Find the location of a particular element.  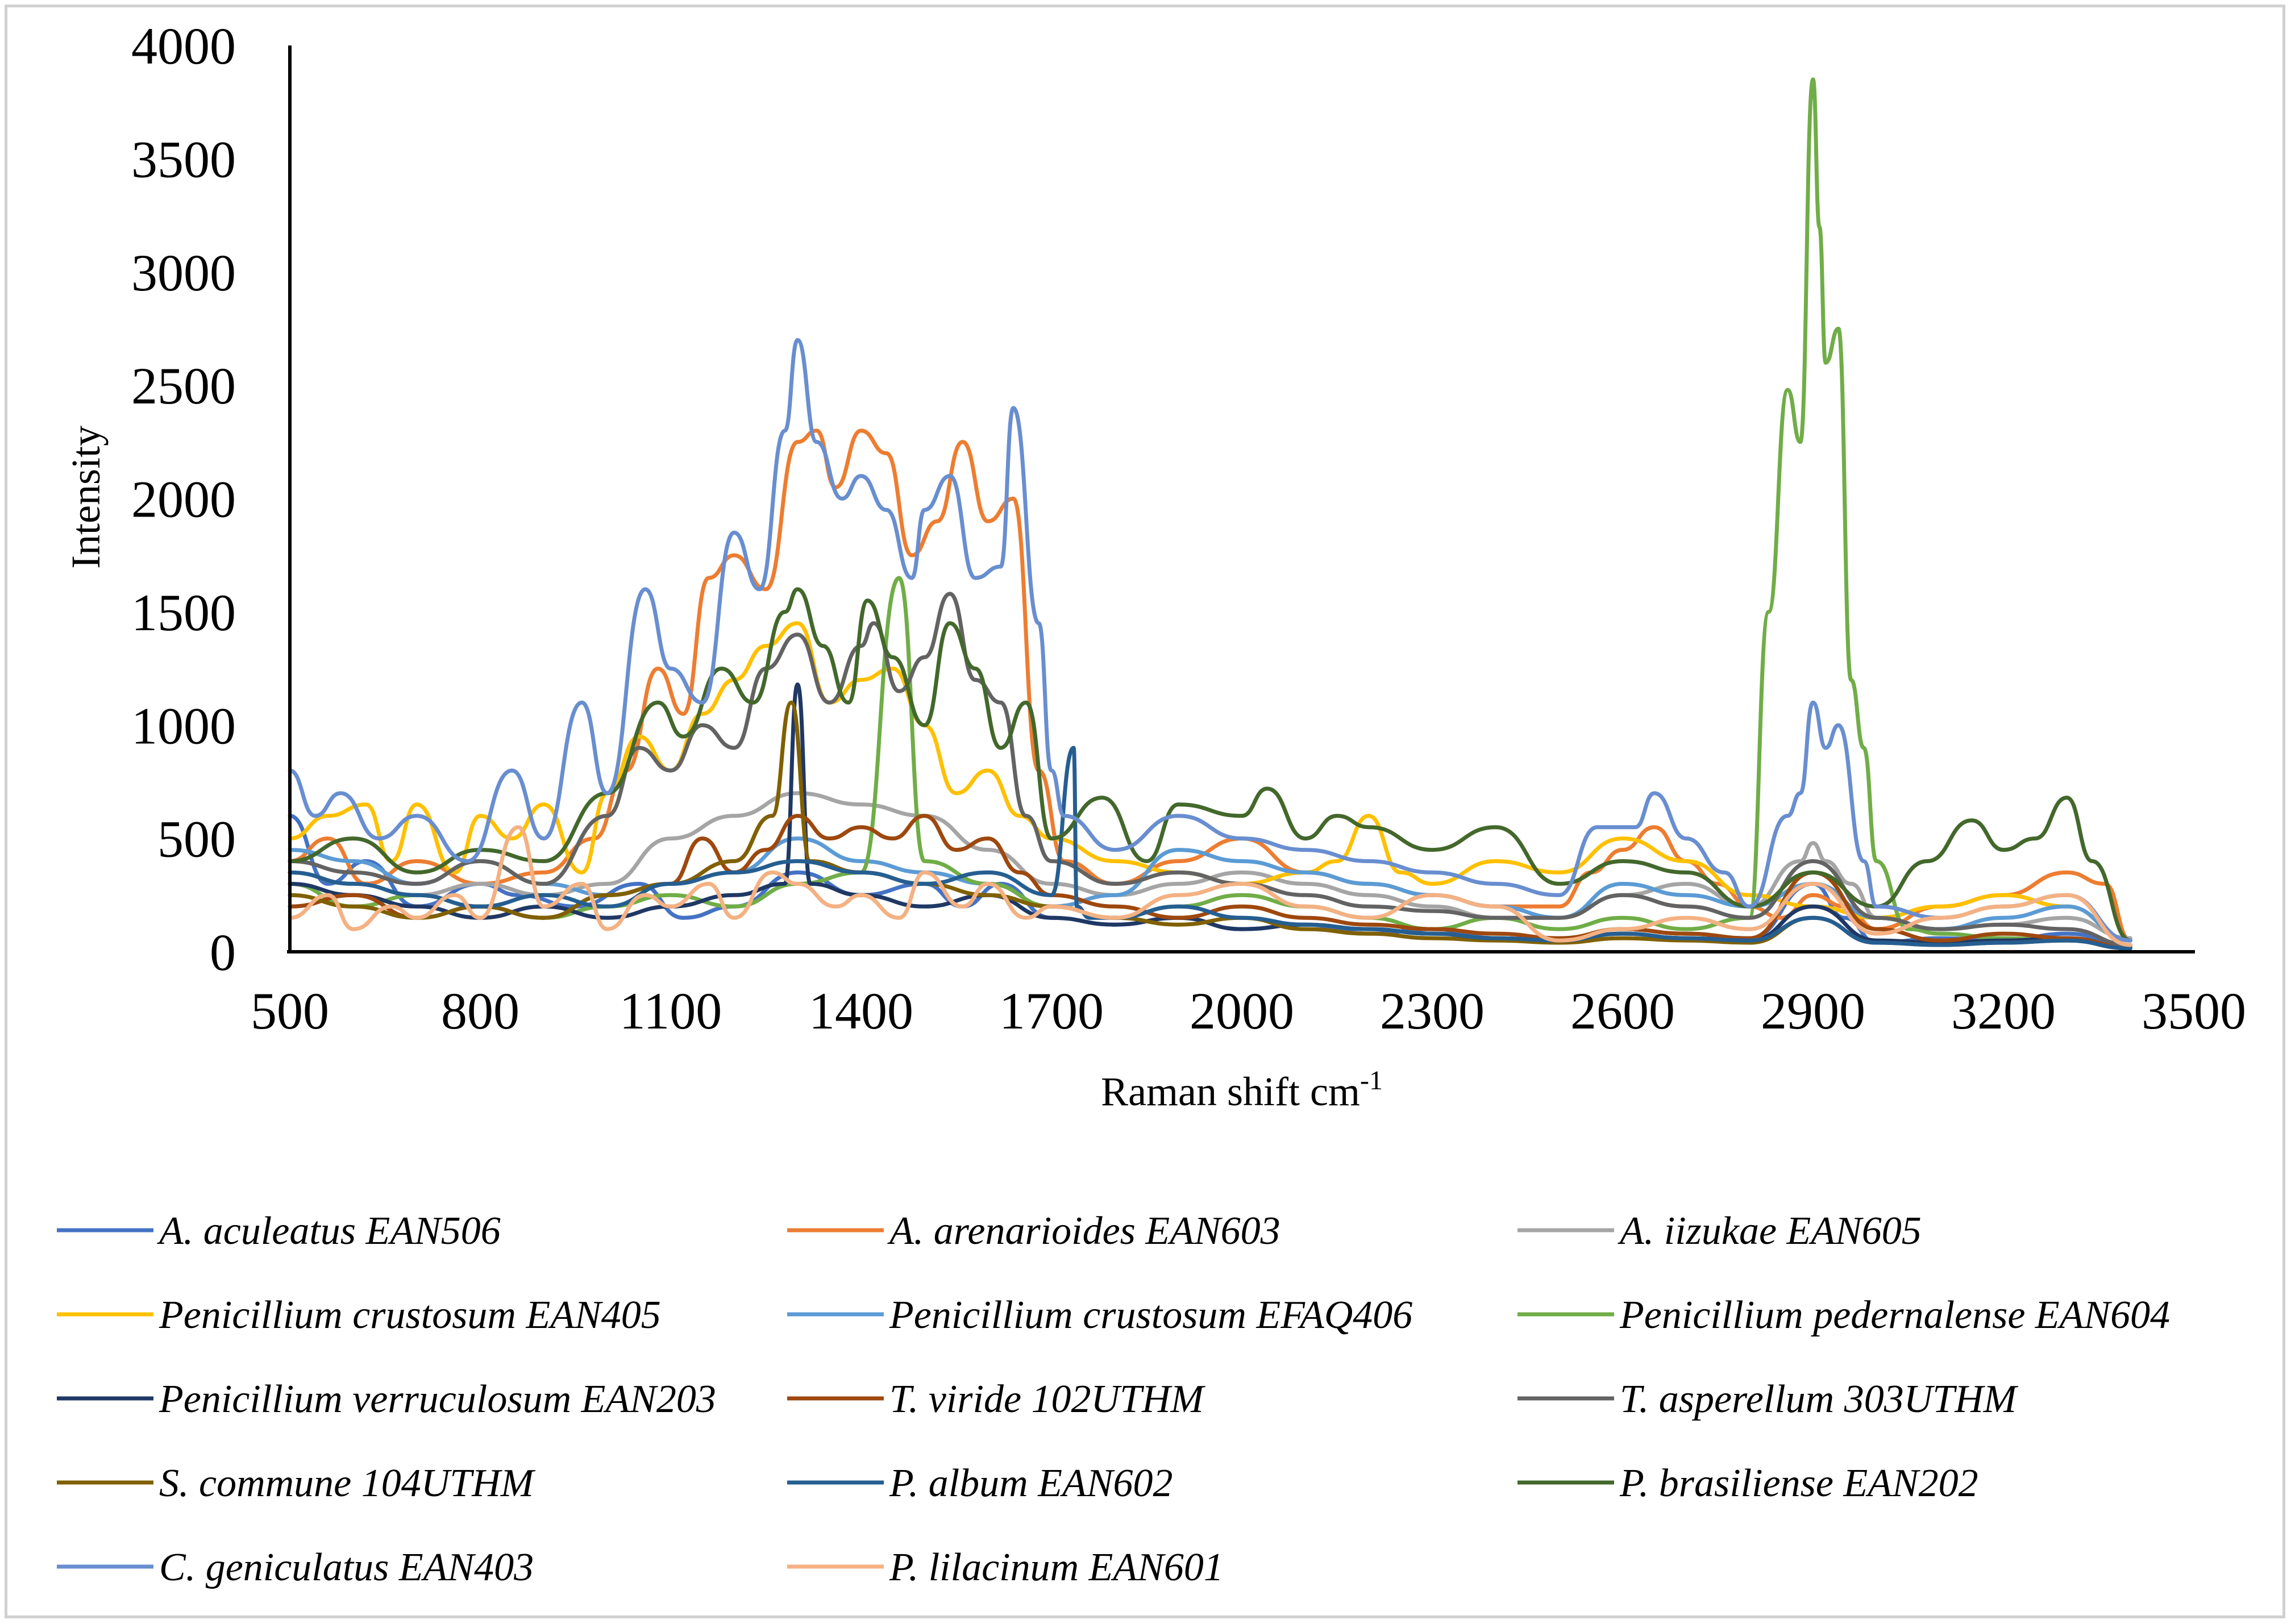

legend-item: Penicillium crustosum EAN405 is located at coordinates (359, 1315).